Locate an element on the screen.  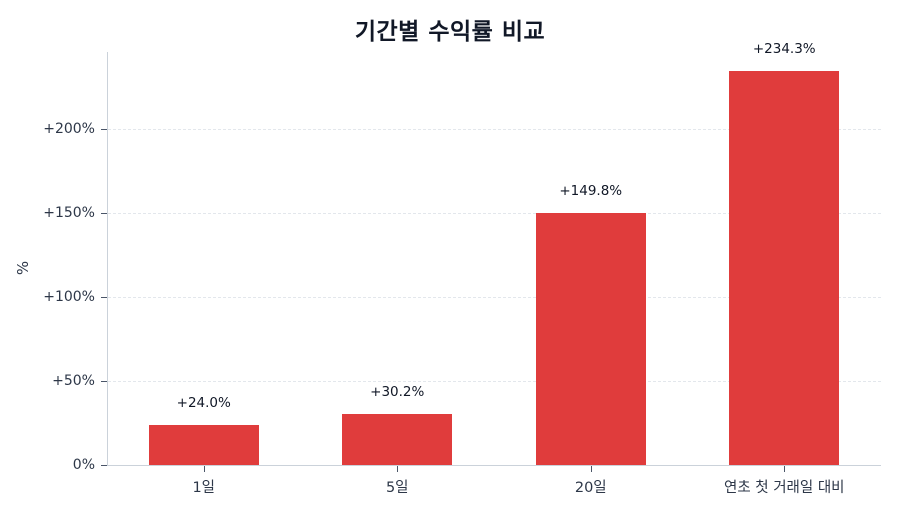
x-tick-label: 연초 첫 거래일 대비 is located at coordinates (784, 488).